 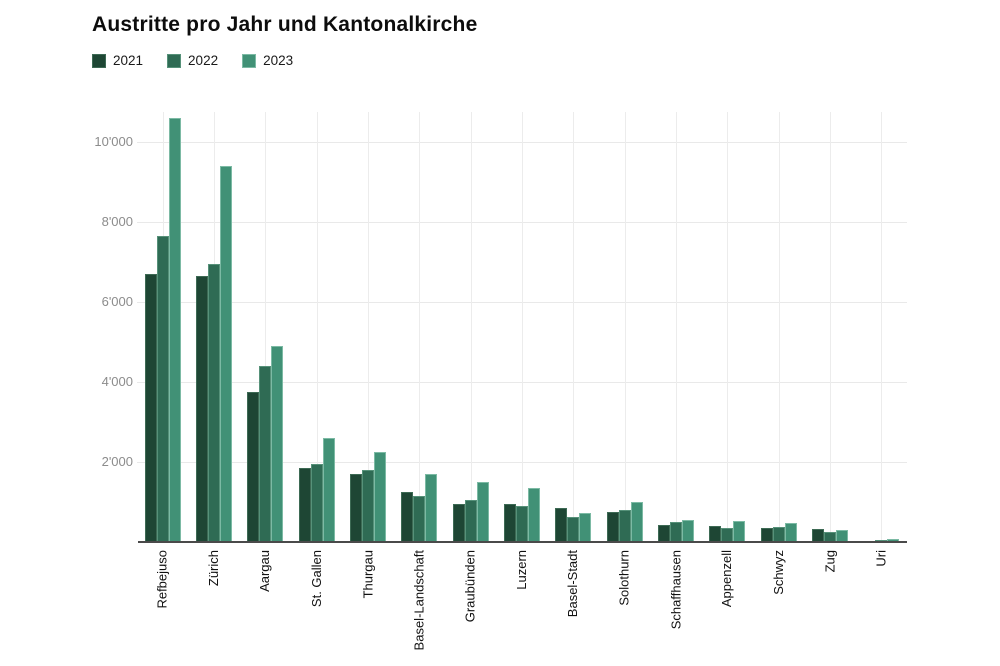 I want to click on bar-thurgau-2023, so click(x=380, y=497).